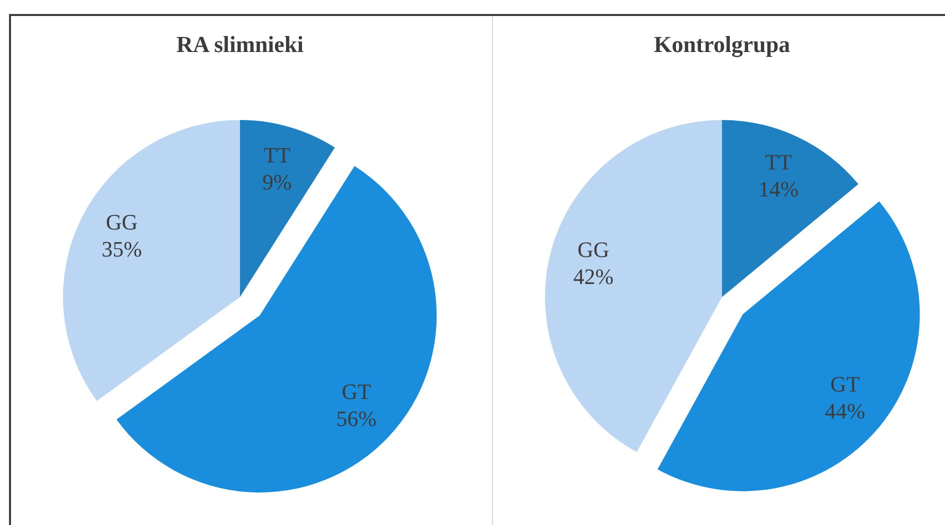 This screenshot has height=525, width=945. I want to click on data-label: 14%, so click(778, 189).